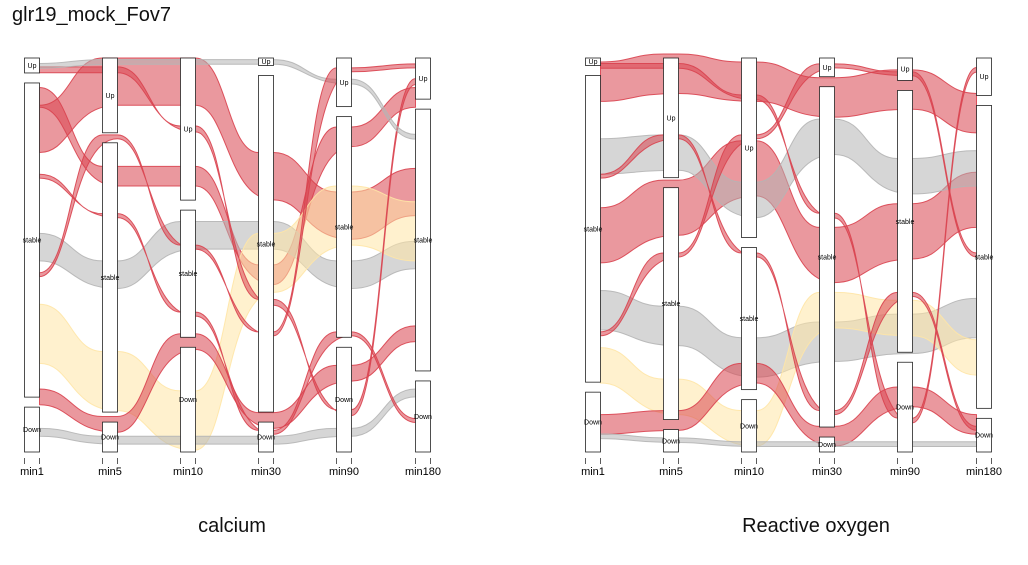  What do you see at coordinates (816, 526) in the screenshot?
I see `reactive-oxygen-caption: Reactive oxygen` at bounding box center [816, 526].